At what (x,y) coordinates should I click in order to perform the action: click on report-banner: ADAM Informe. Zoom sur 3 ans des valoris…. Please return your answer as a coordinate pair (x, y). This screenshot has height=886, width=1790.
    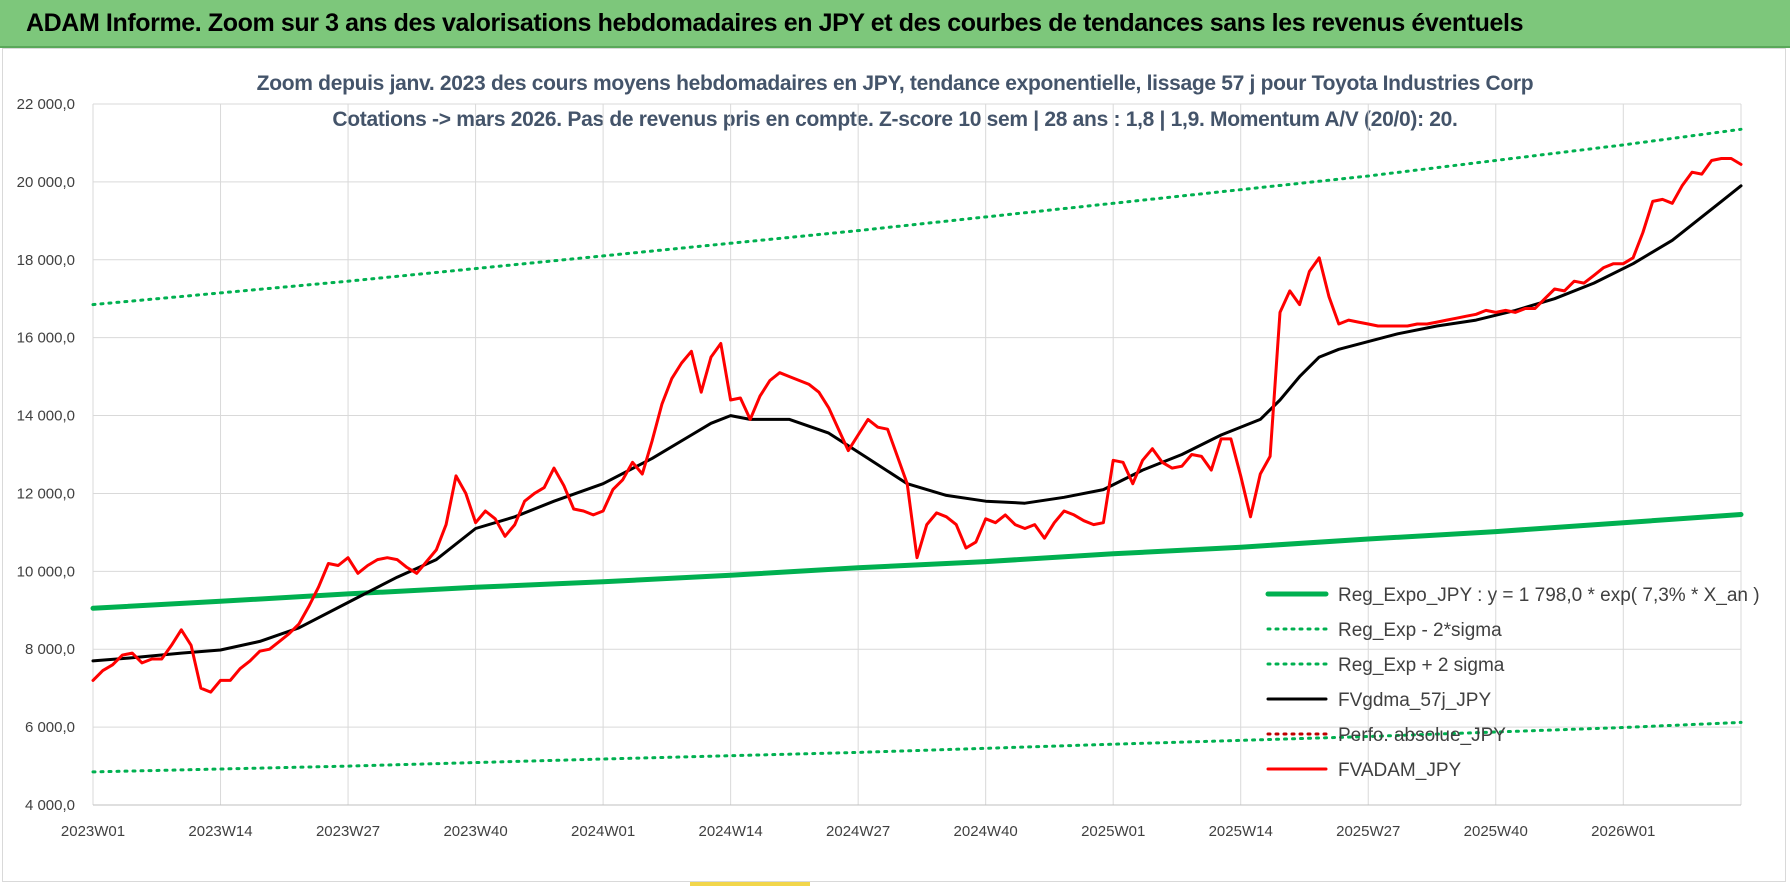
    Looking at the image, I should click on (895, 24).